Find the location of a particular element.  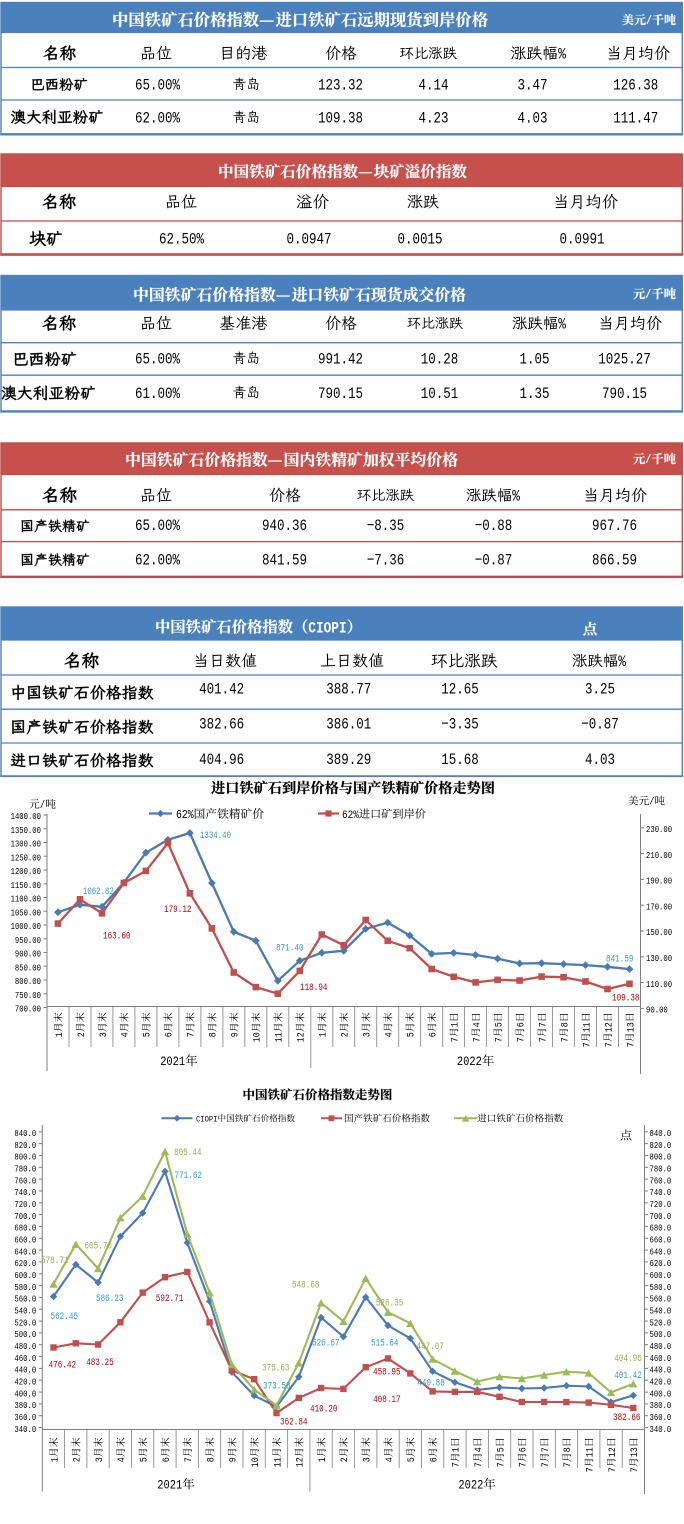

svg-text: 850.00 is located at coordinates (28, 969).